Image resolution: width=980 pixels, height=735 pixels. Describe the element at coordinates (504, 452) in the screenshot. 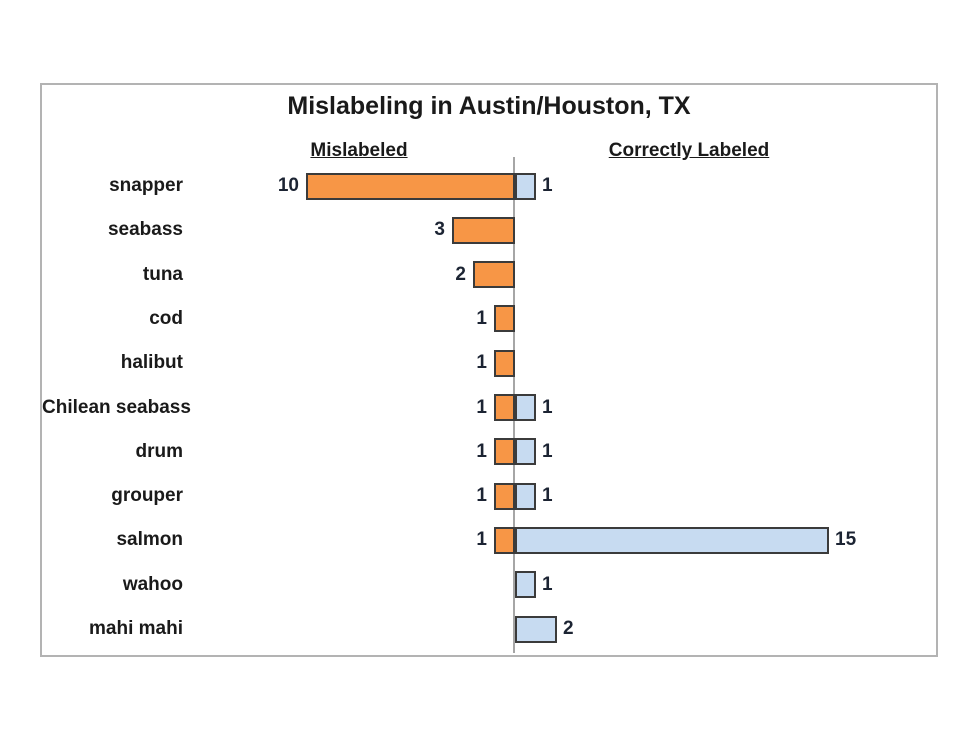

I see `mislabeled-bar-drum` at that location.